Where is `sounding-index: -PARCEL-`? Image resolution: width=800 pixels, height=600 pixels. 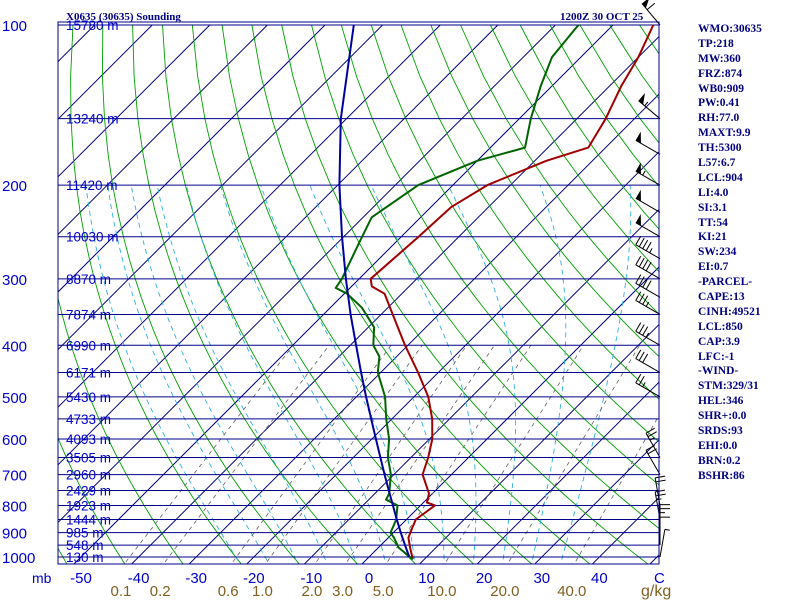 sounding-index: -PARCEL- is located at coordinates (725, 282).